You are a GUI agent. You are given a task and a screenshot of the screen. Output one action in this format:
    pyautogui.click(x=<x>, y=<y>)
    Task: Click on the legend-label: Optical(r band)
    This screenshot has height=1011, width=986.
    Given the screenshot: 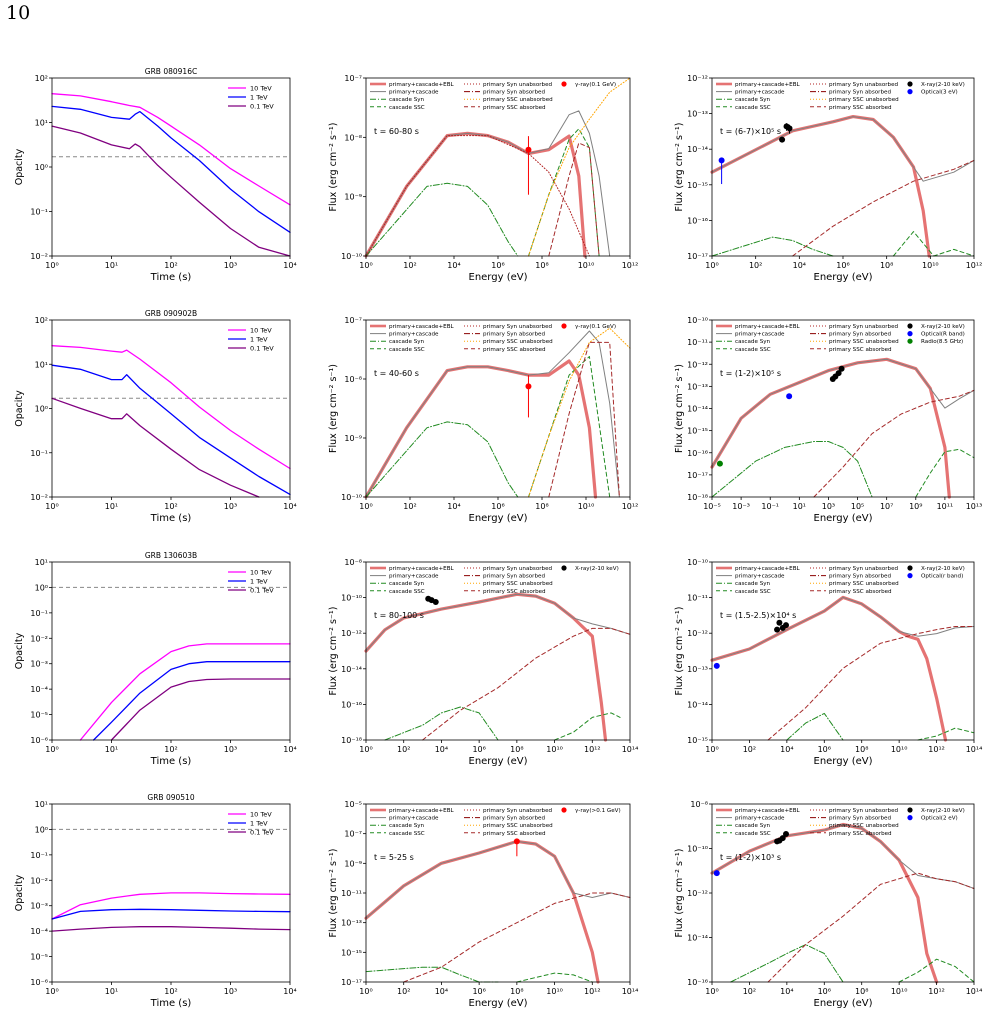 What is the action you would take?
    pyautogui.click(x=942, y=577)
    